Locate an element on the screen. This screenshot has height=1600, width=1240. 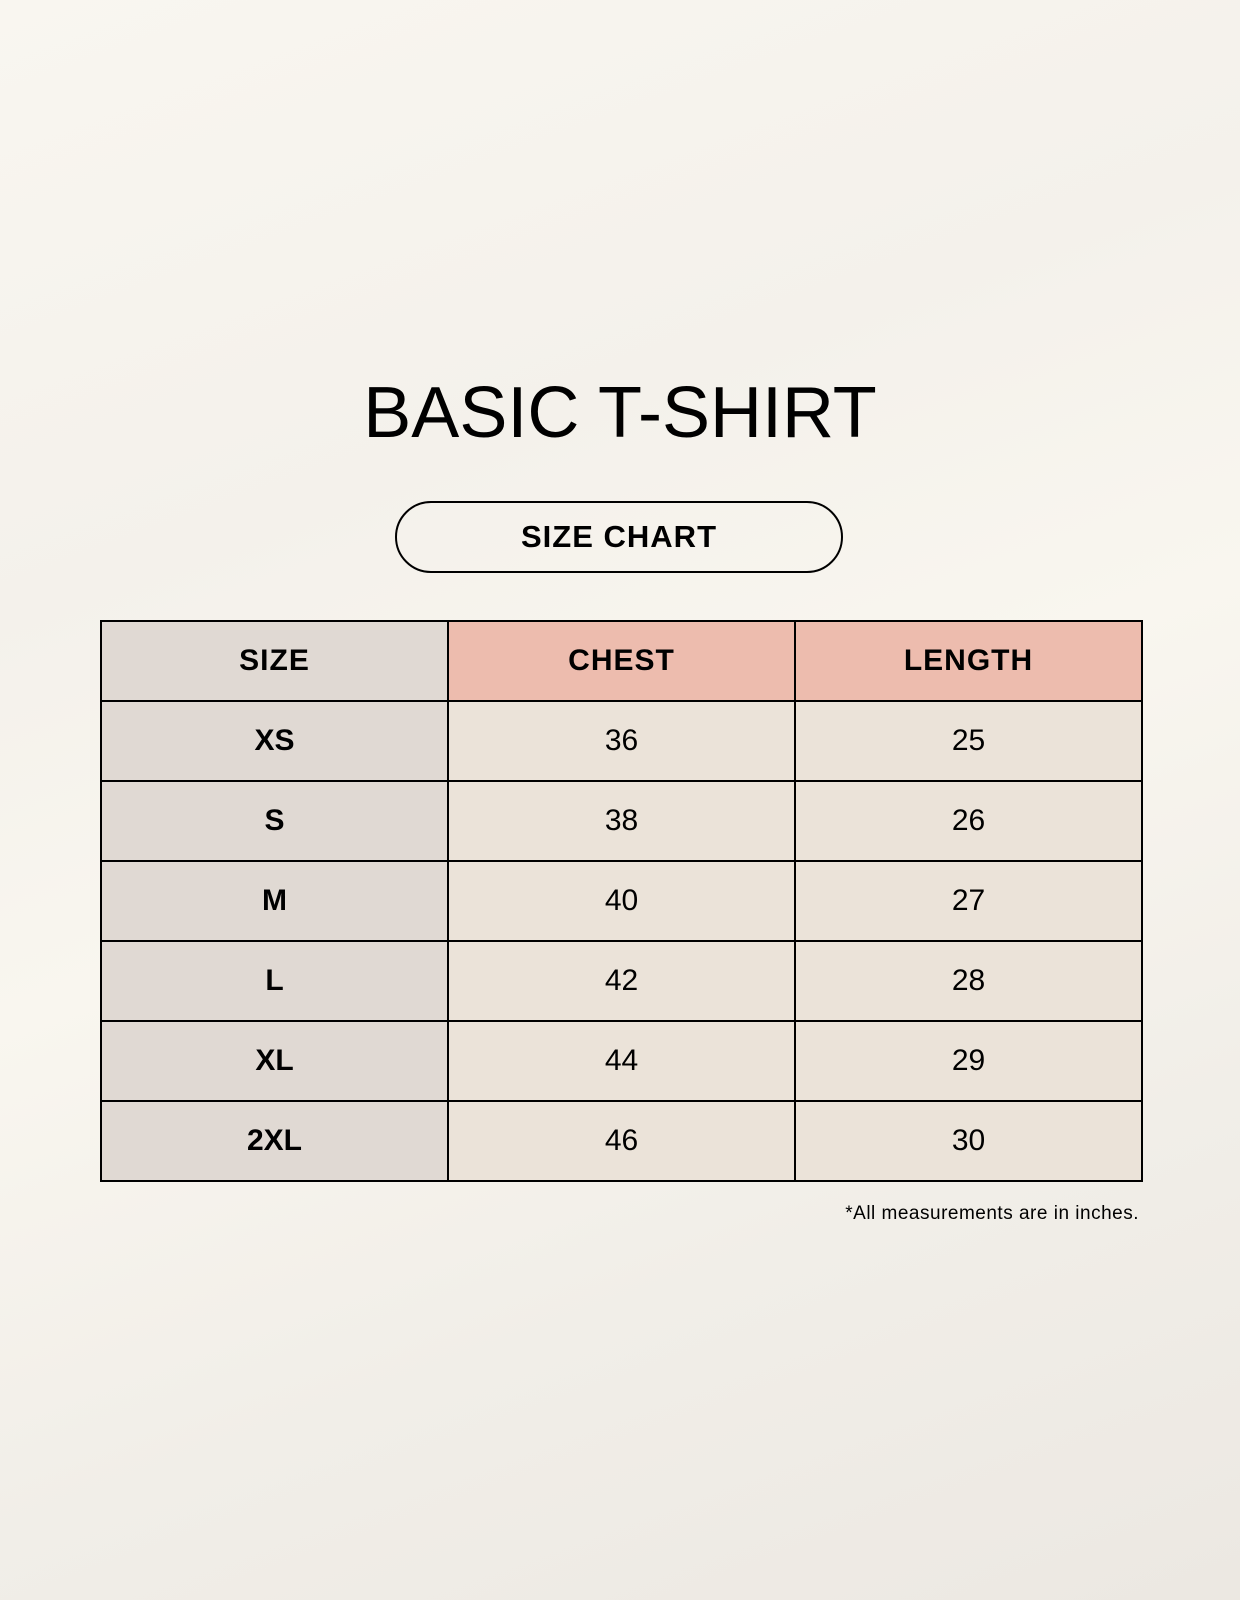
length-cell: 29 is located at coordinates (968, 1061).